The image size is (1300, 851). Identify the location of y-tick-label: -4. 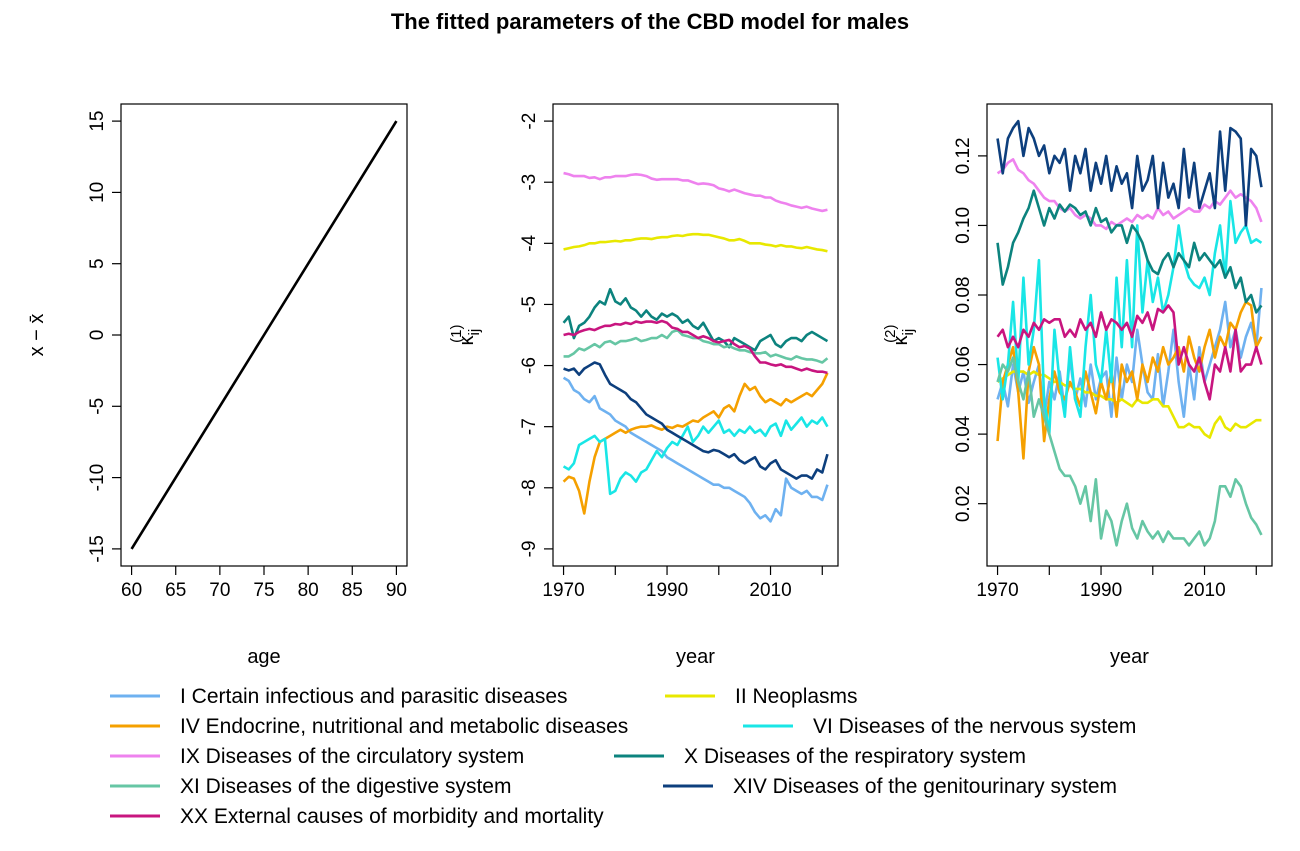
(529, 242).